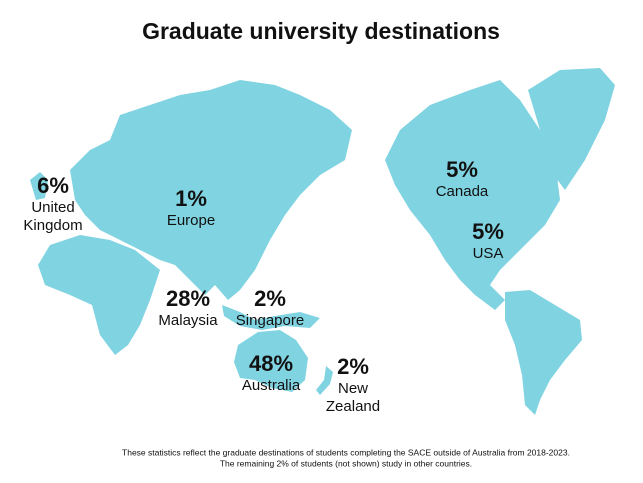 This screenshot has height=483, width=643. Describe the element at coordinates (188, 320) in the screenshot. I see `region-name: Malaysia` at that location.